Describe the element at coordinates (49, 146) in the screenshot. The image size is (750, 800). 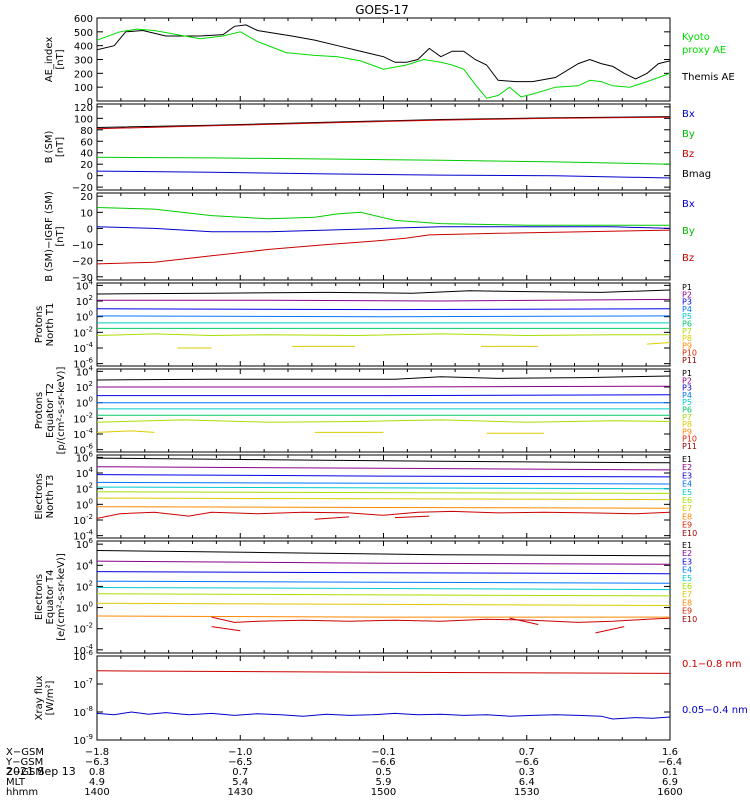
I see `y-axis-label: B (SM)` at that location.